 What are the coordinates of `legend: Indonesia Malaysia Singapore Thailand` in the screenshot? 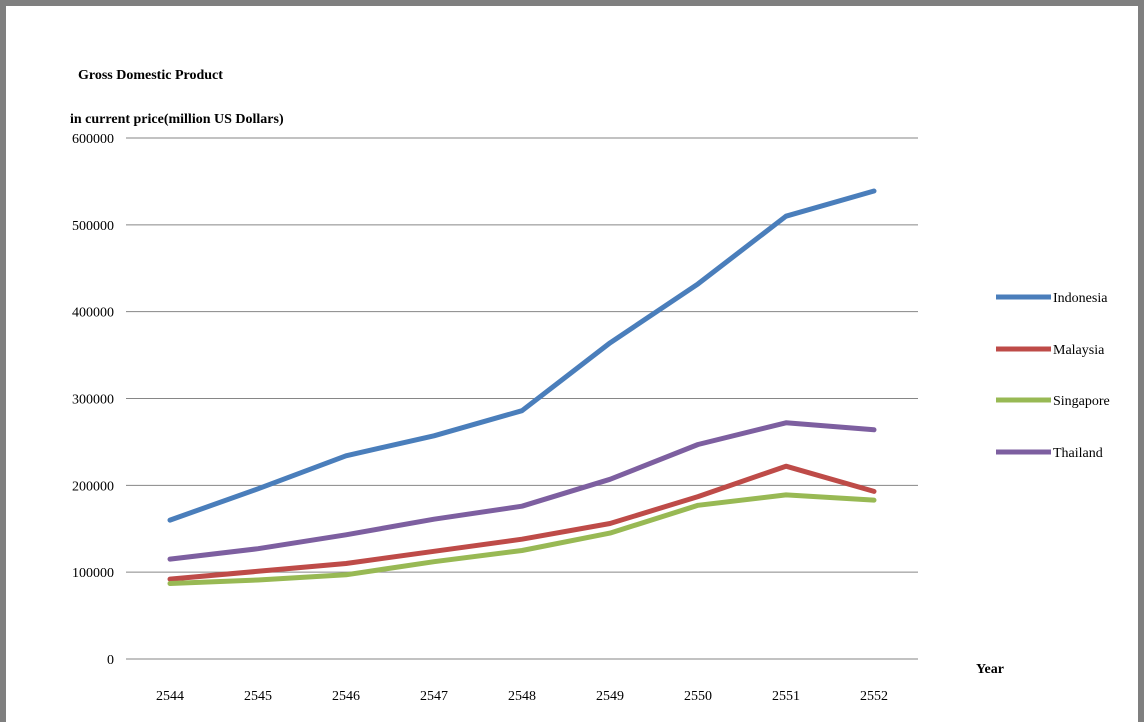 It's located at (1053, 376).